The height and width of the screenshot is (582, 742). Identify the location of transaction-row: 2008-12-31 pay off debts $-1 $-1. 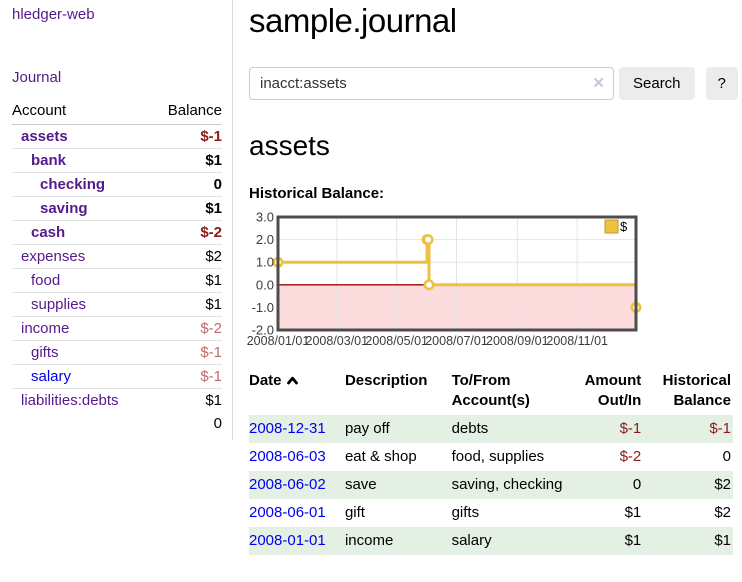
(491, 429).